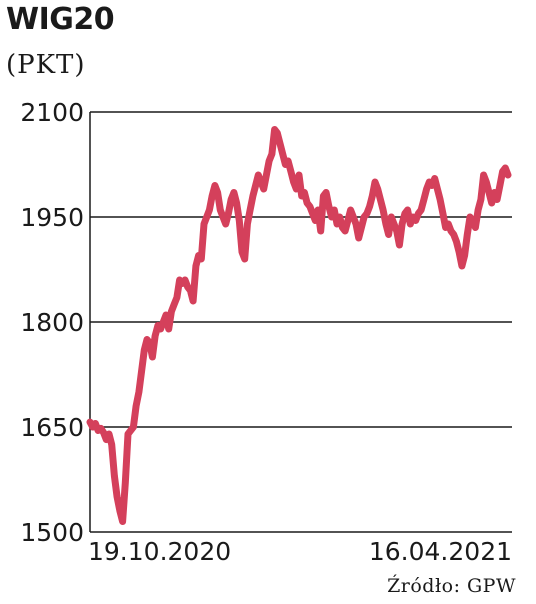 Image resolution: width=536 pixels, height=604 pixels. I want to click on y-tick-label: 1950, so click(52, 217).